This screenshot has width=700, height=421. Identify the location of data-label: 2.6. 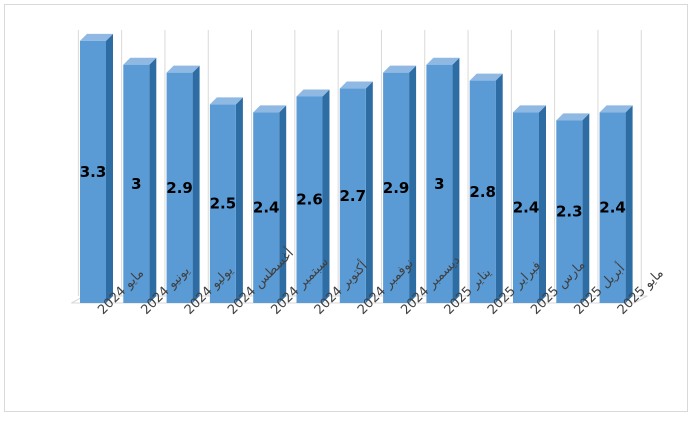
(309, 200).